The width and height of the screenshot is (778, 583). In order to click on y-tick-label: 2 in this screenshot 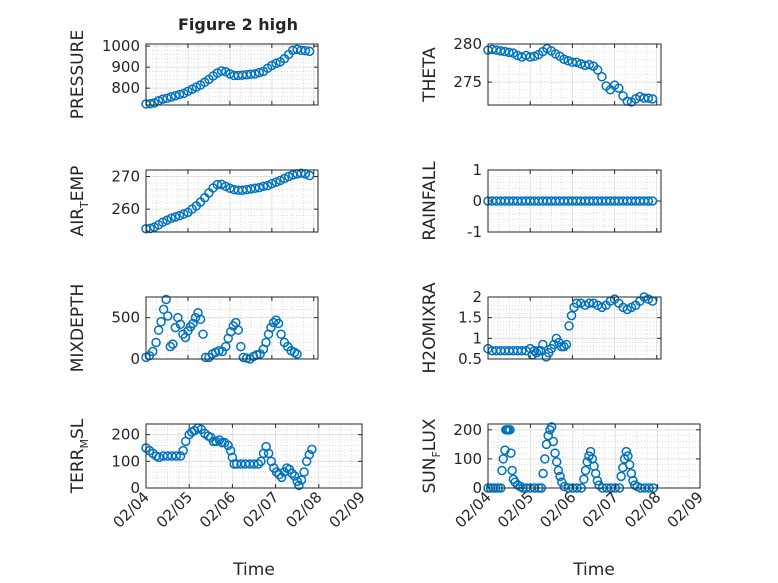, I will do `click(477, 297)`.